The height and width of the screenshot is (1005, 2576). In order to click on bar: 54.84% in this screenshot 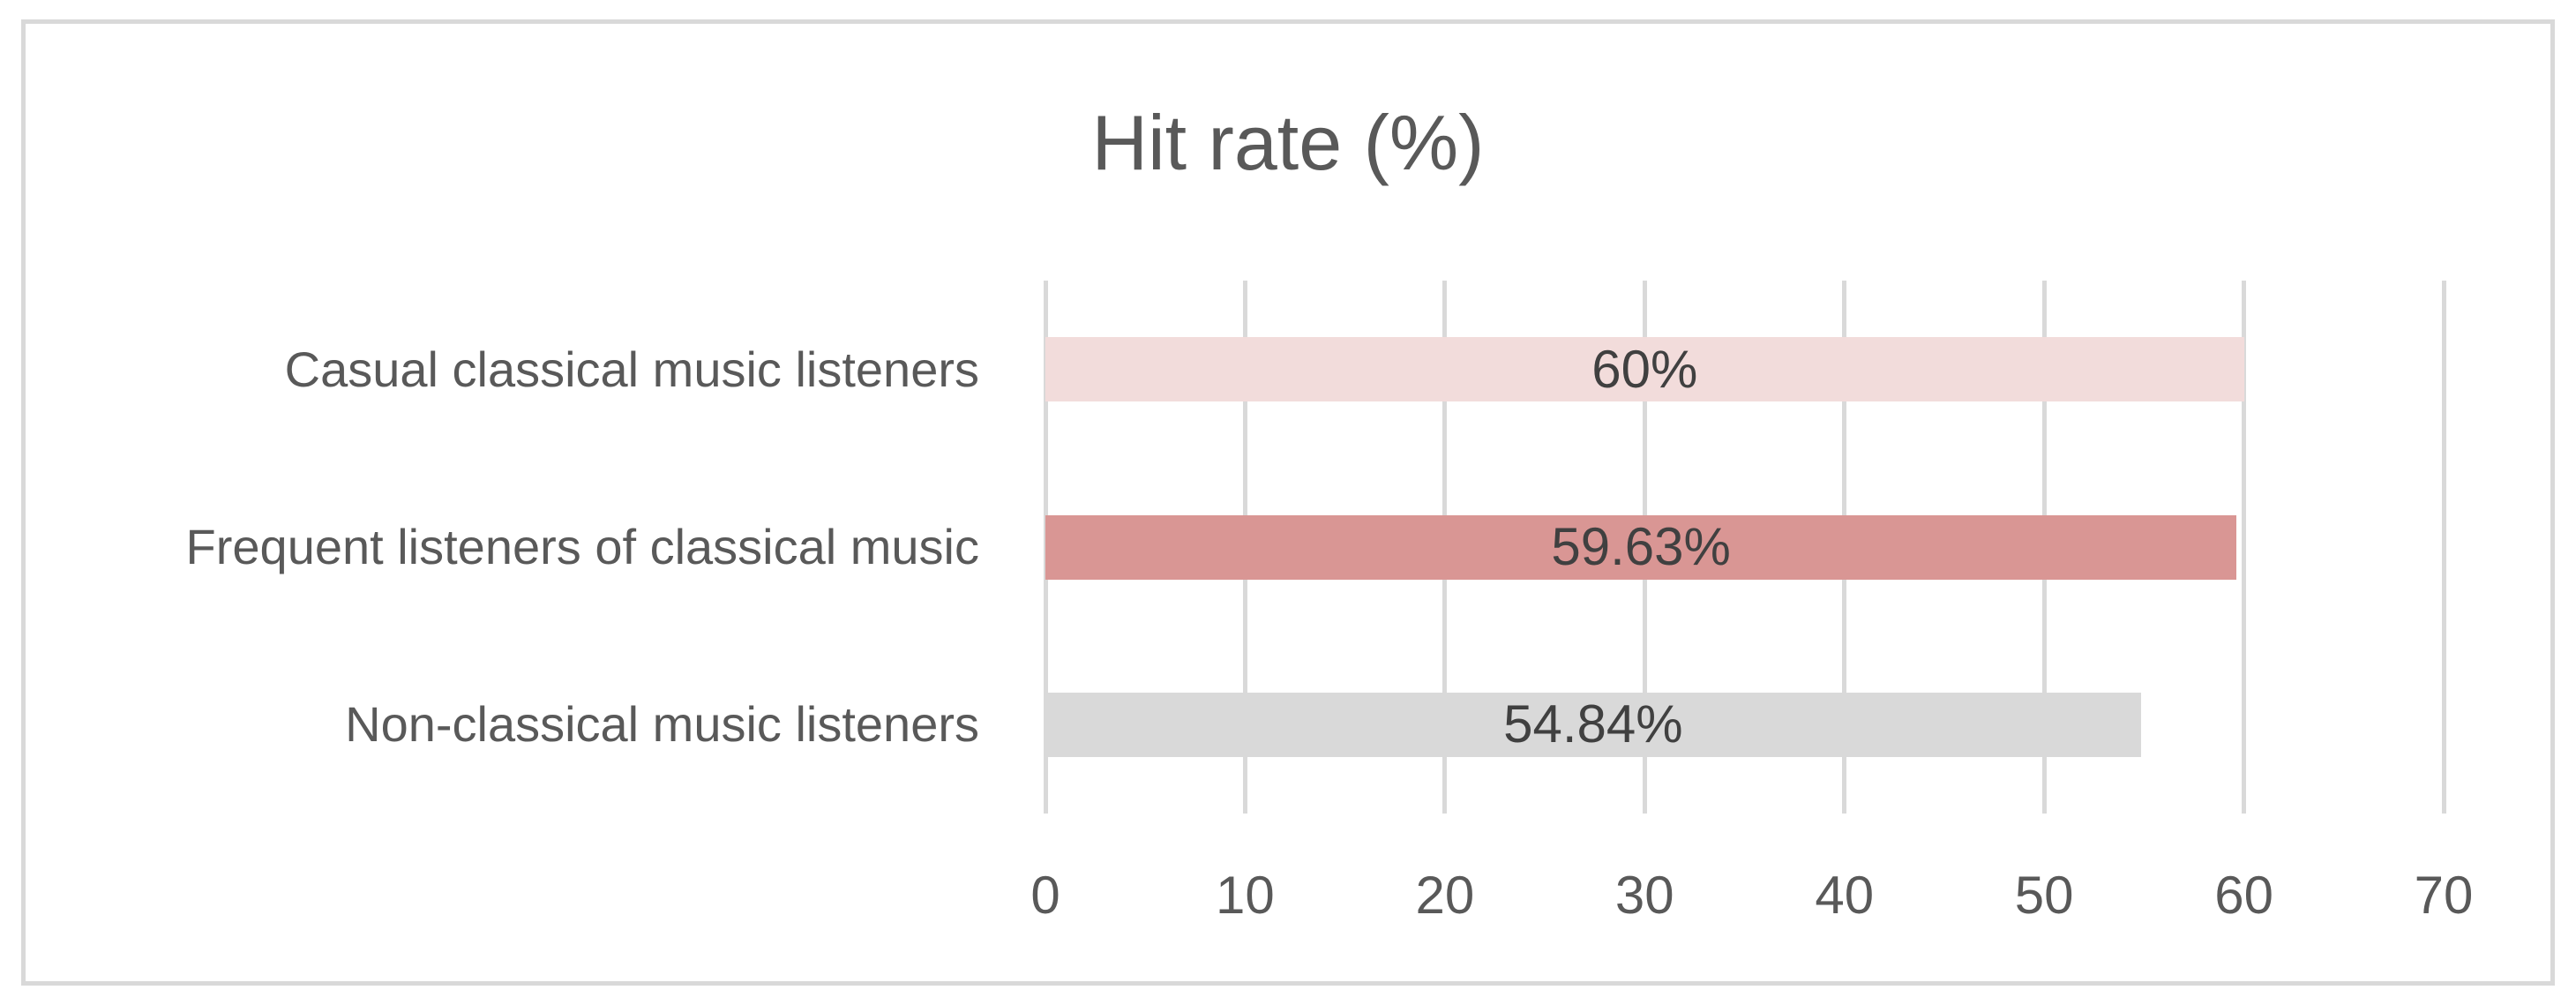, I will do `click(1593, 724)`.